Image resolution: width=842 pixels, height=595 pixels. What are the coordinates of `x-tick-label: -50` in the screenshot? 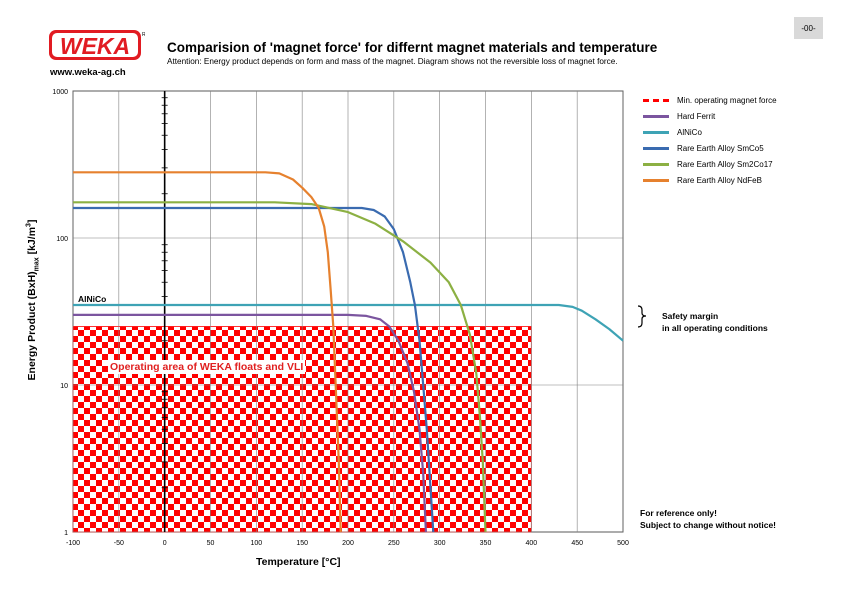 It's located at (119, 543).